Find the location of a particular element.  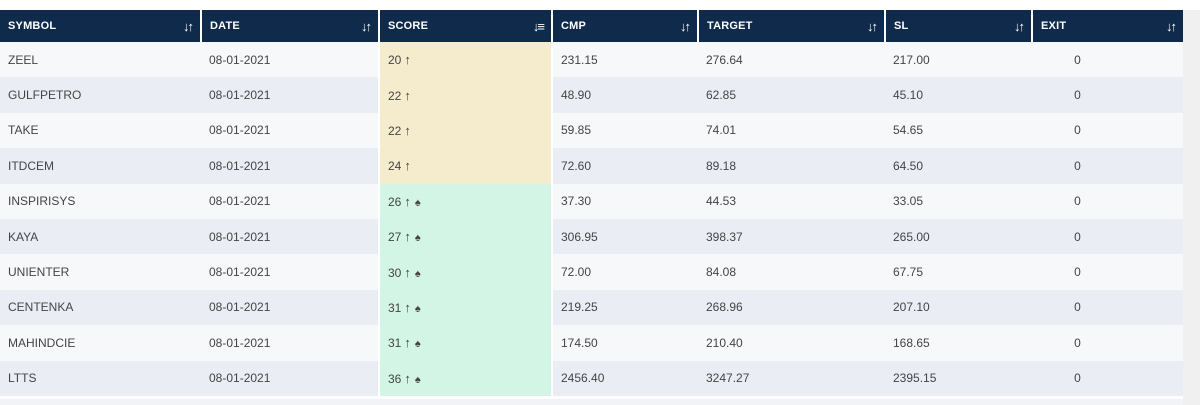

column-header-score: SCORE ↓≡ is located at coordinates (466, 26).